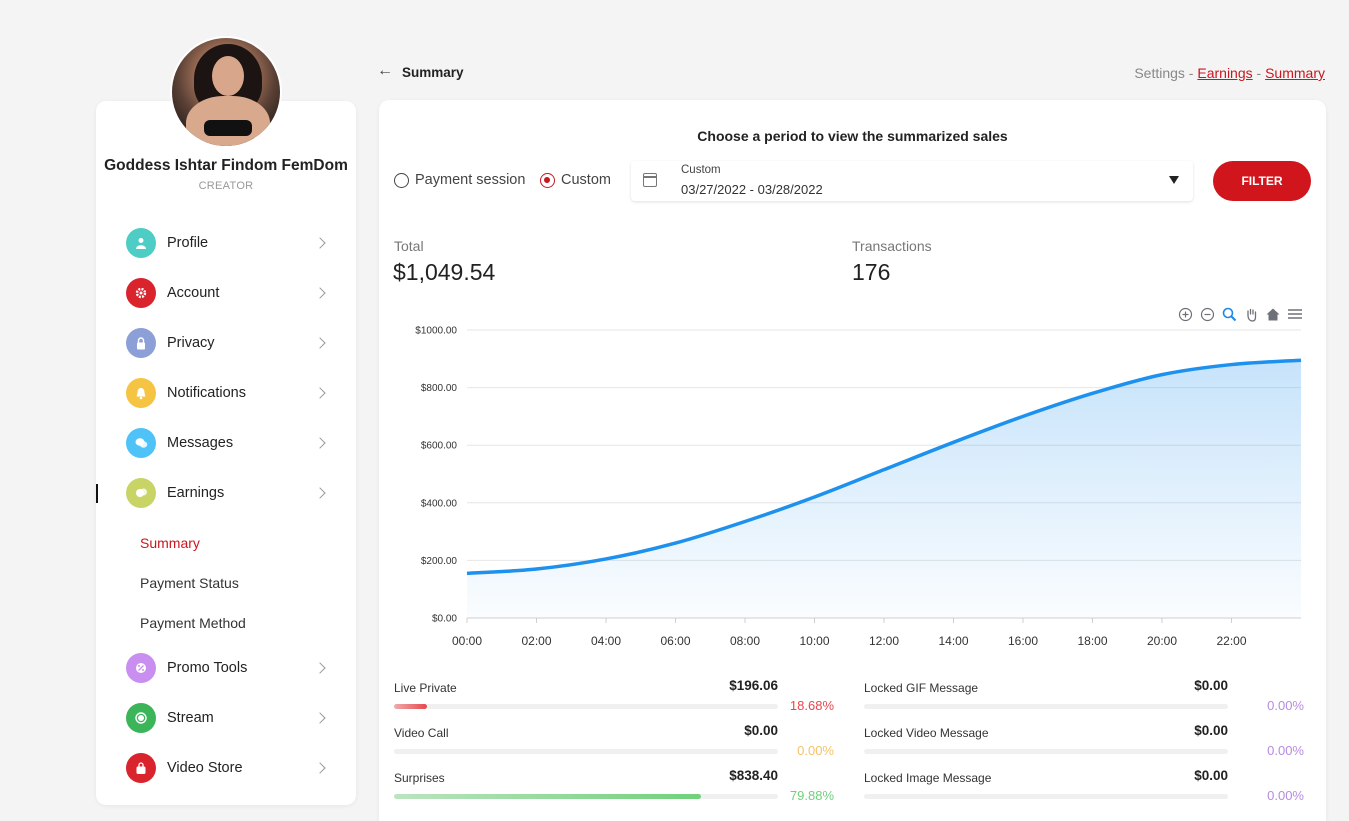 This screenshot has height=821, width=1349. What do you see at coordinates (409, 246) in the screenshot?
I see `total-label: Total` at bounding box center [409, 246].